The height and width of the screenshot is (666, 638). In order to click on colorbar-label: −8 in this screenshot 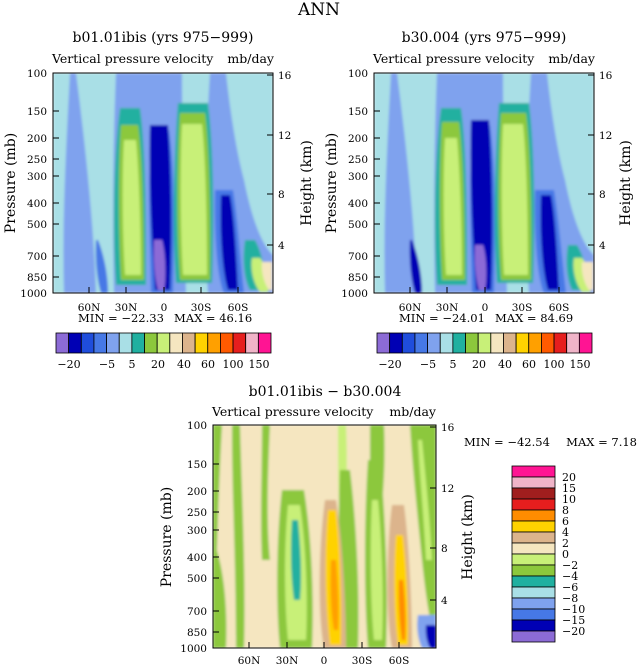, I will do `click(570, 598)`.